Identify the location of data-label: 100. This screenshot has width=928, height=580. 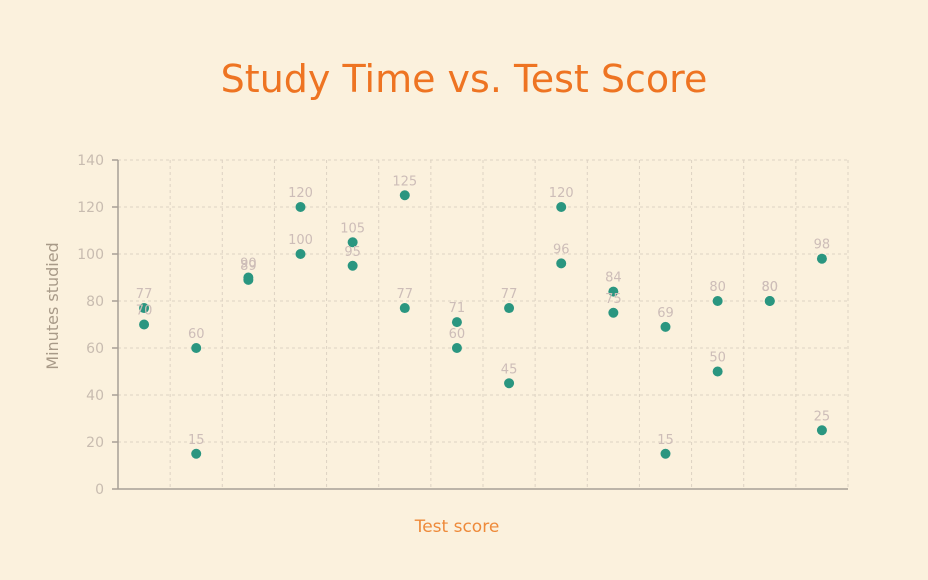
(300, 240).